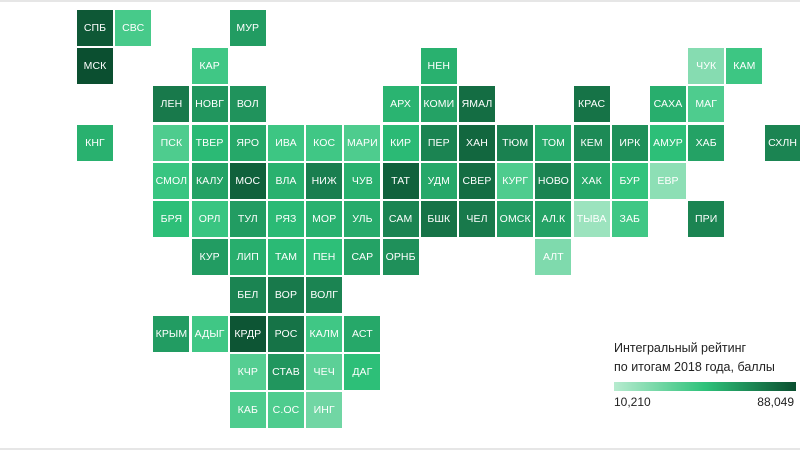 This screenshot has width=800, height=450. What do you see at coordinates (438, 66) in the screenshot?
I see `region-tile-НЕН: НЕН` at bounding box center [438, 66].